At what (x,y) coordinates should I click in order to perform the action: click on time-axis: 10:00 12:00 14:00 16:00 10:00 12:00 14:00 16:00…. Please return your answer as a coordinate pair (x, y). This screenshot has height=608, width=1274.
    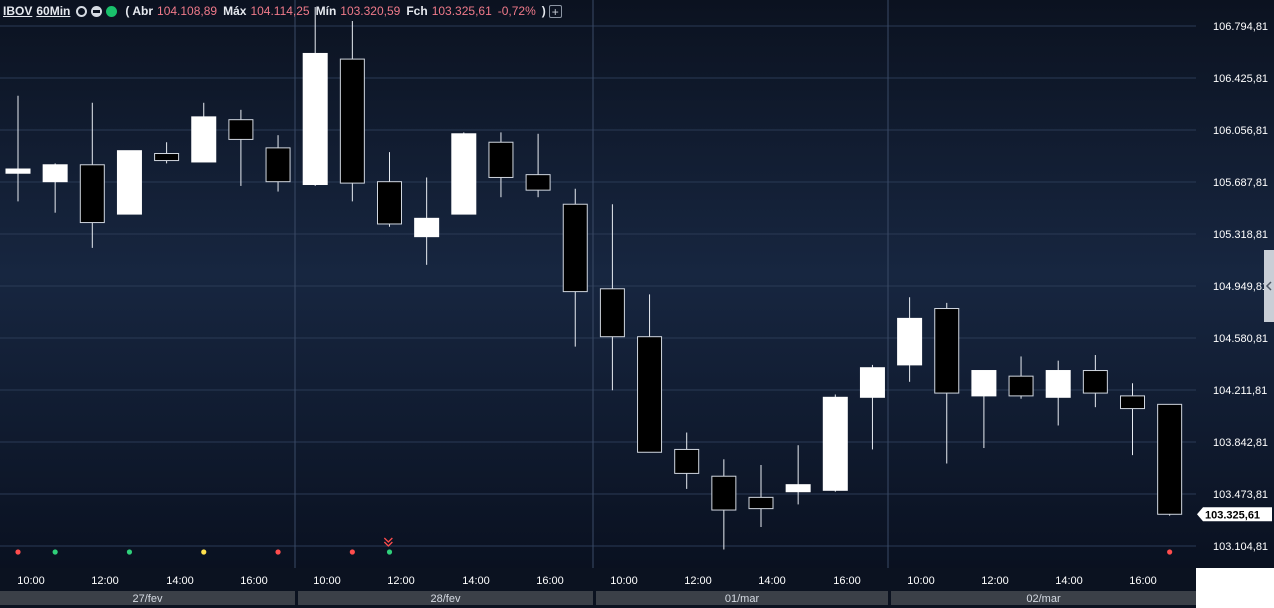
    Looking at the image, I should click on (637, 588).